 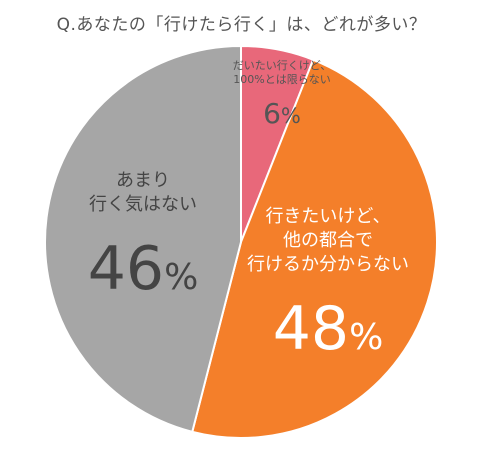 I want to click on slice-percent-label: 6%, so click(x=282, y=113).